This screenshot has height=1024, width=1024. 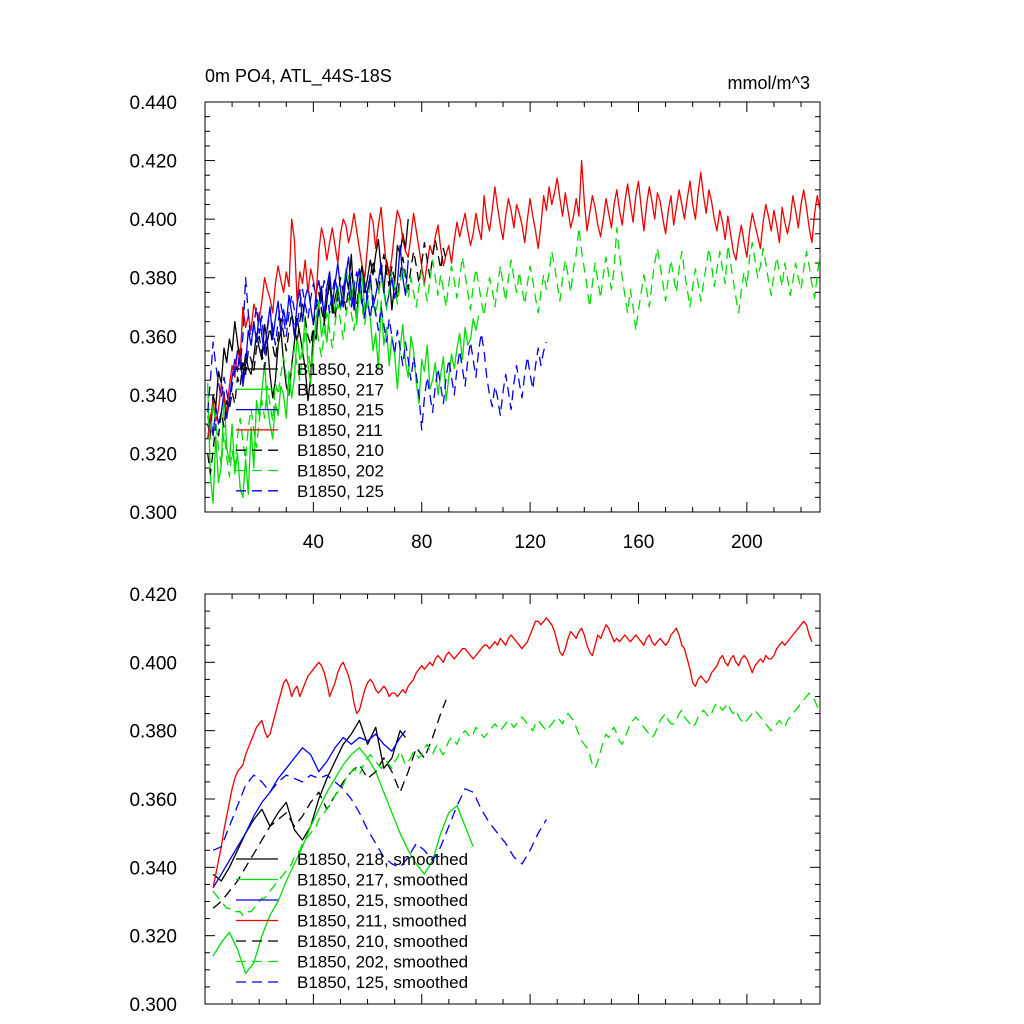 I want to click on chart-title: 0m PO4, ATL_44S-18S, so click(x=298, y=76).